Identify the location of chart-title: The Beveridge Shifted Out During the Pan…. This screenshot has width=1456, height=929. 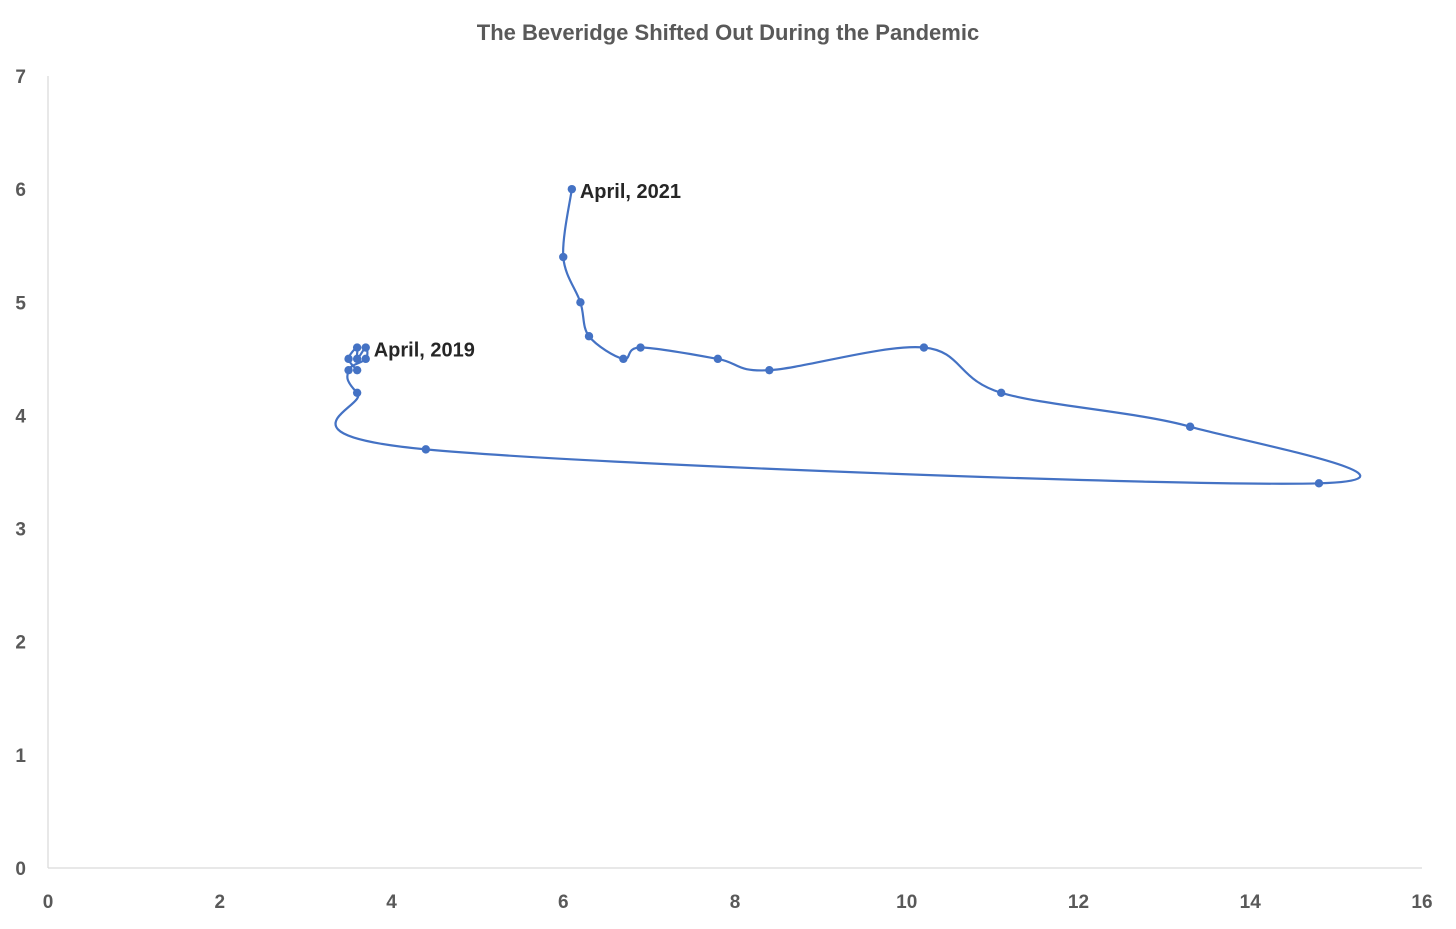
(728, 32).